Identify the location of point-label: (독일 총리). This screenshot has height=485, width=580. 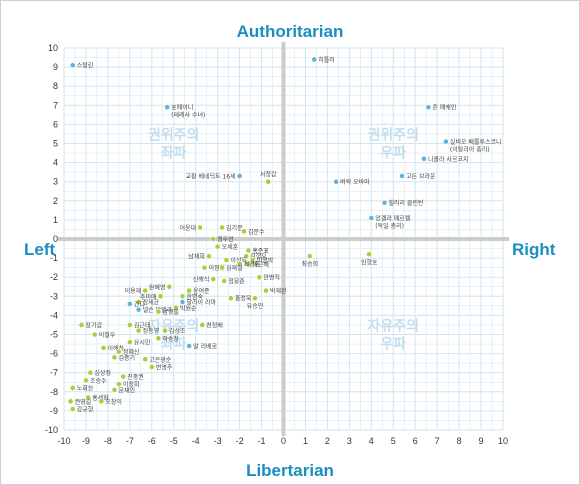
(389, 226).